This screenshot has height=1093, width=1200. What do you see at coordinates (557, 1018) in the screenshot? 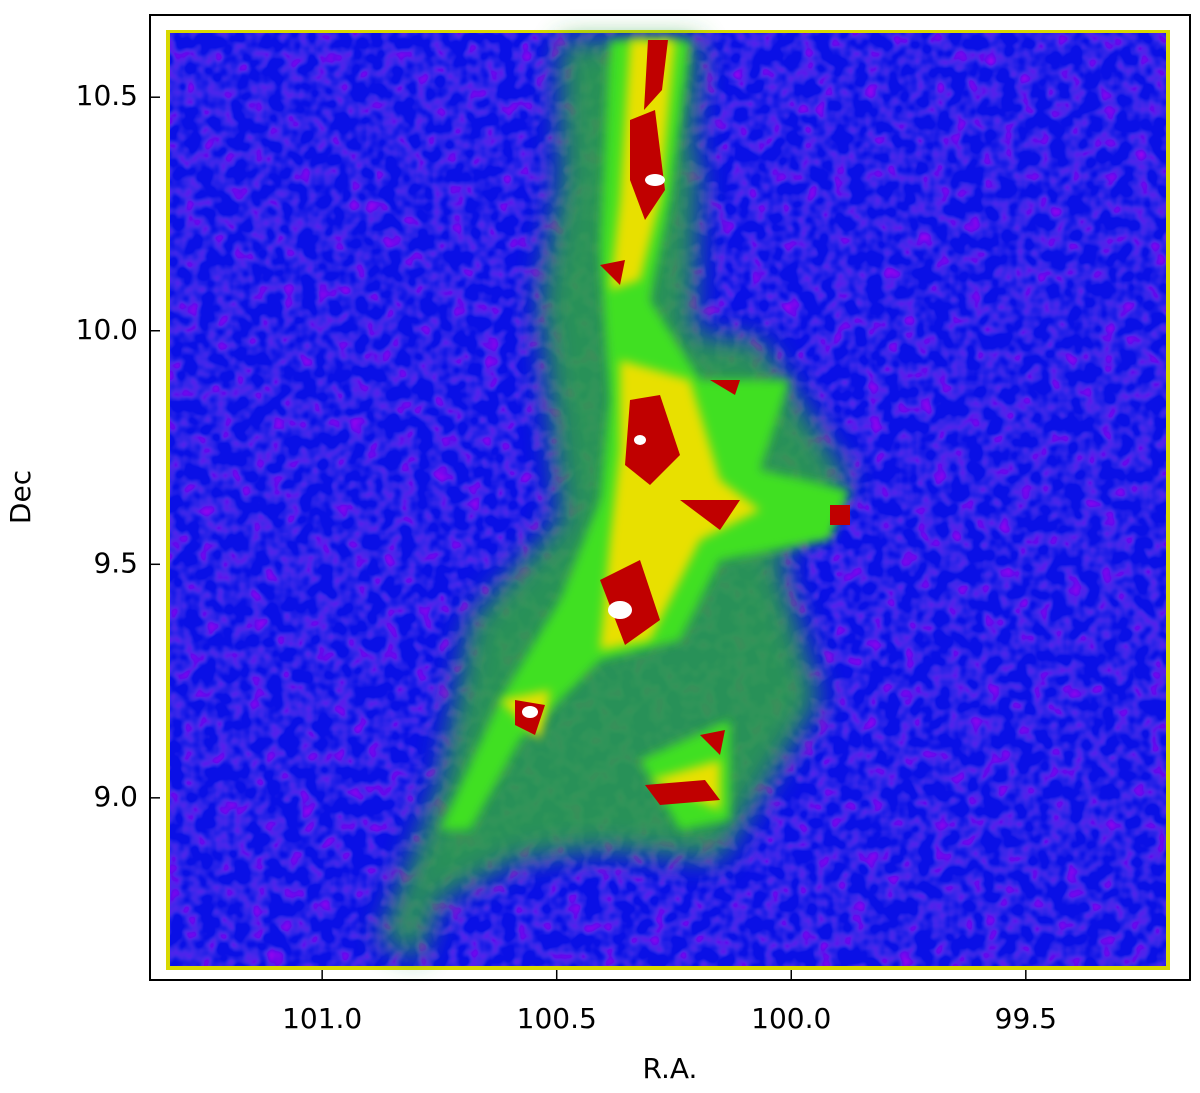
I see `x-tick-label: 100.5` at bounding box center [557, 1018].